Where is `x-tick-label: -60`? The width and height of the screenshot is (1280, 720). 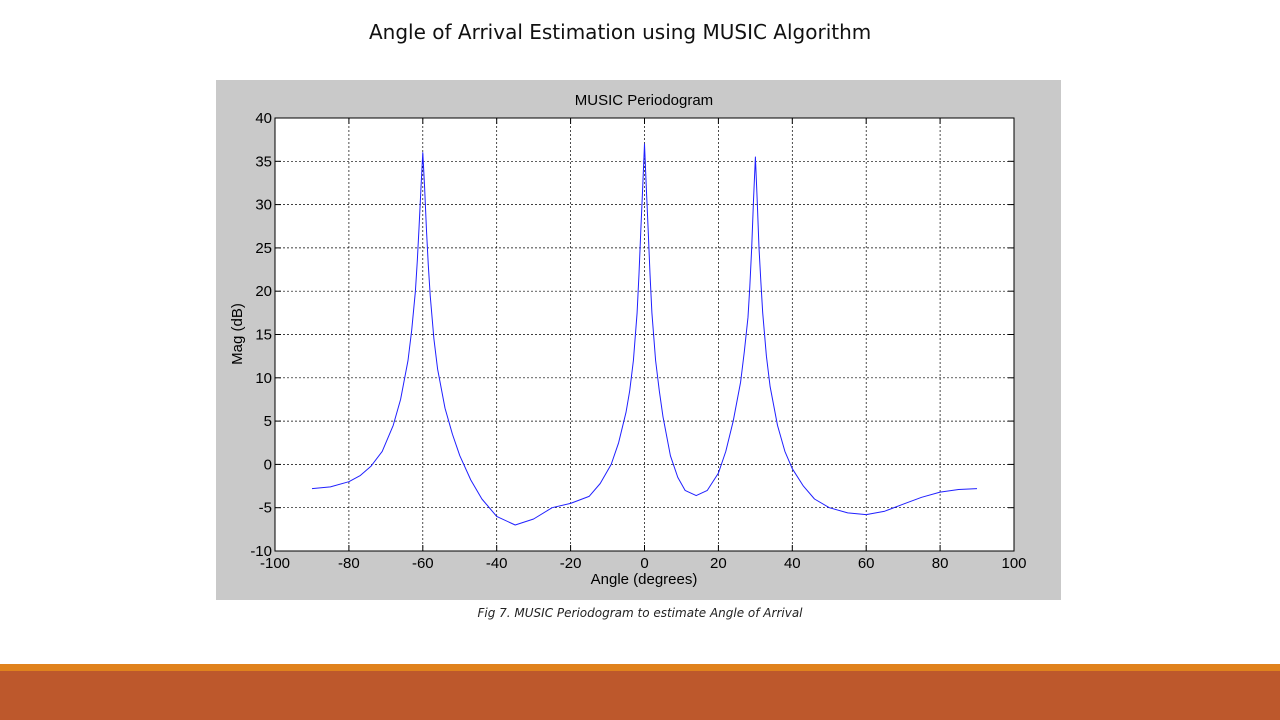 x-tick-label: -60 is located at coordinates (423, 563).